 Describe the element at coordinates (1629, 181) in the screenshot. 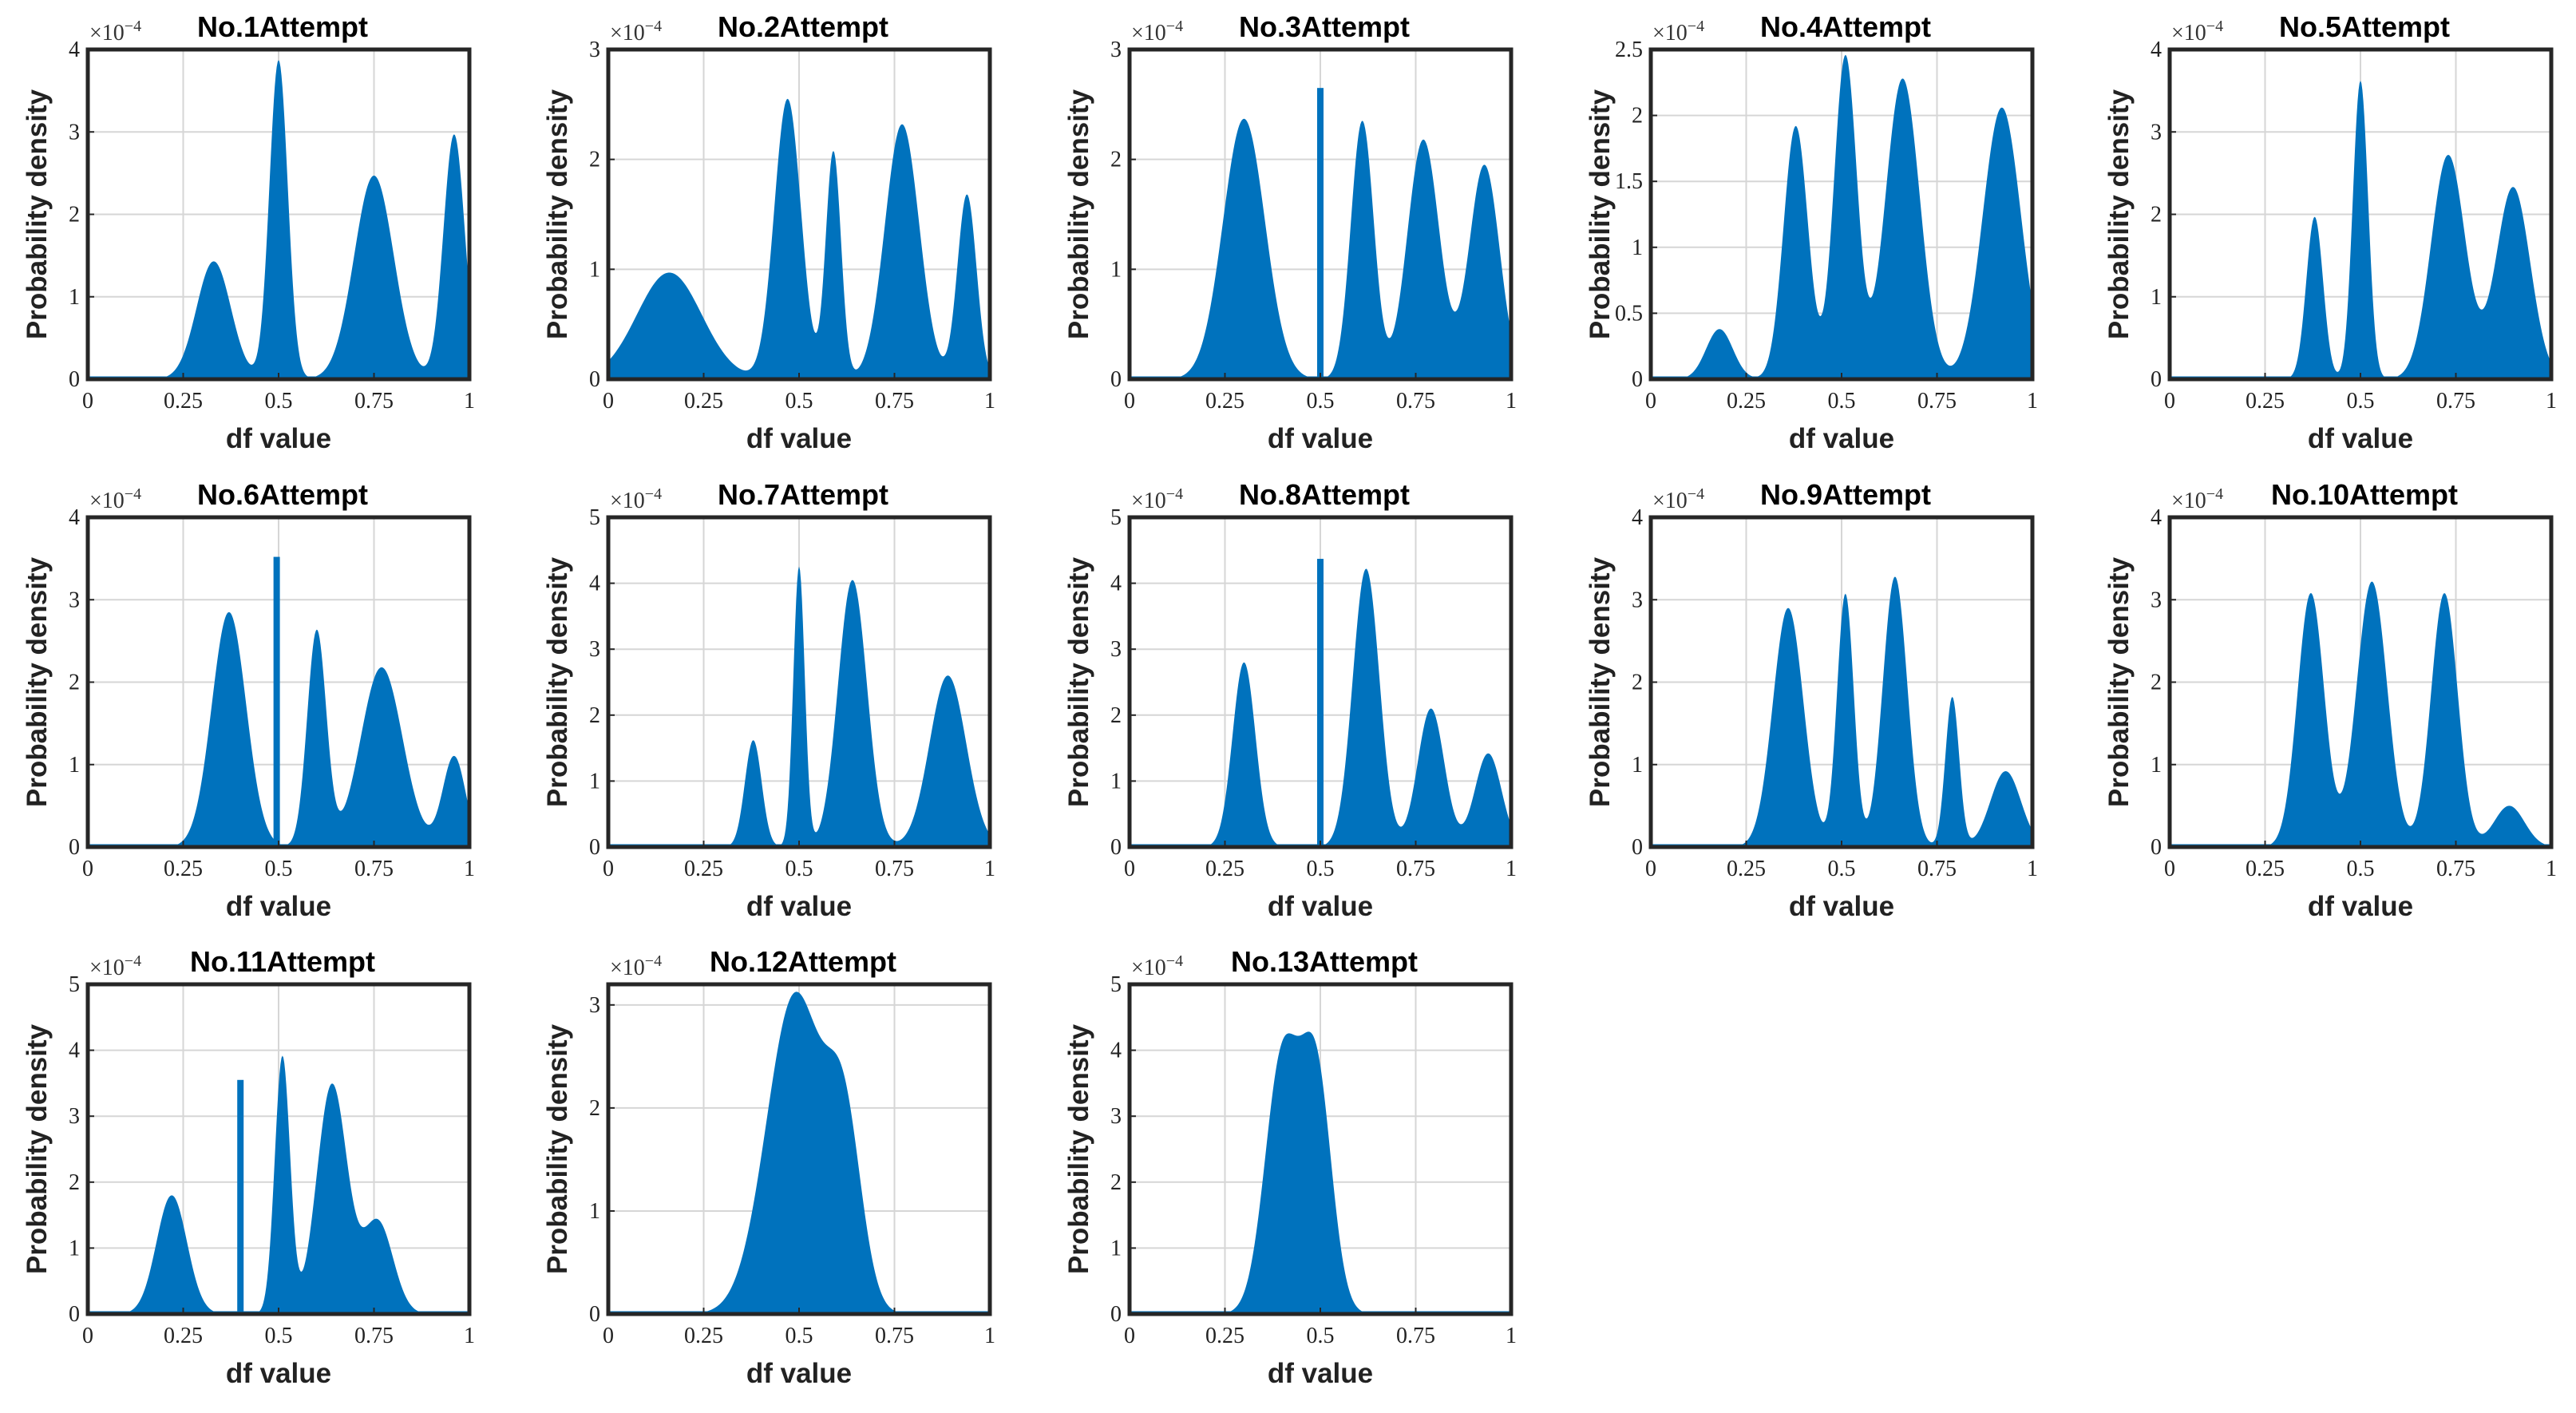

I see `y-tick-label: 1.5` at that location.